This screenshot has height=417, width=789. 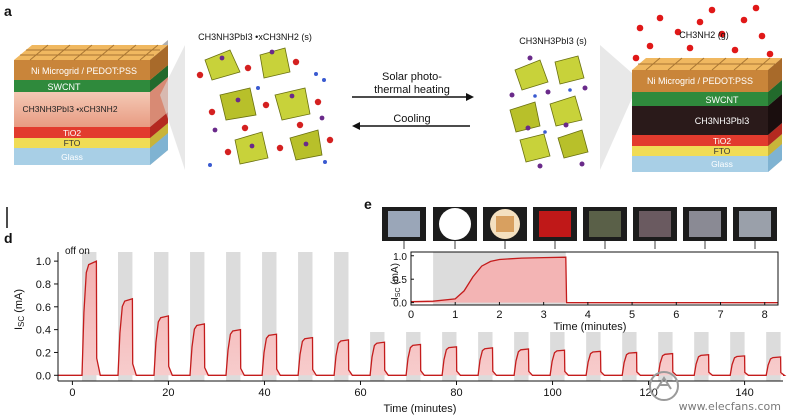 I want to click on panel-e-x-tick-label: 6, so click(x=676, y=315).